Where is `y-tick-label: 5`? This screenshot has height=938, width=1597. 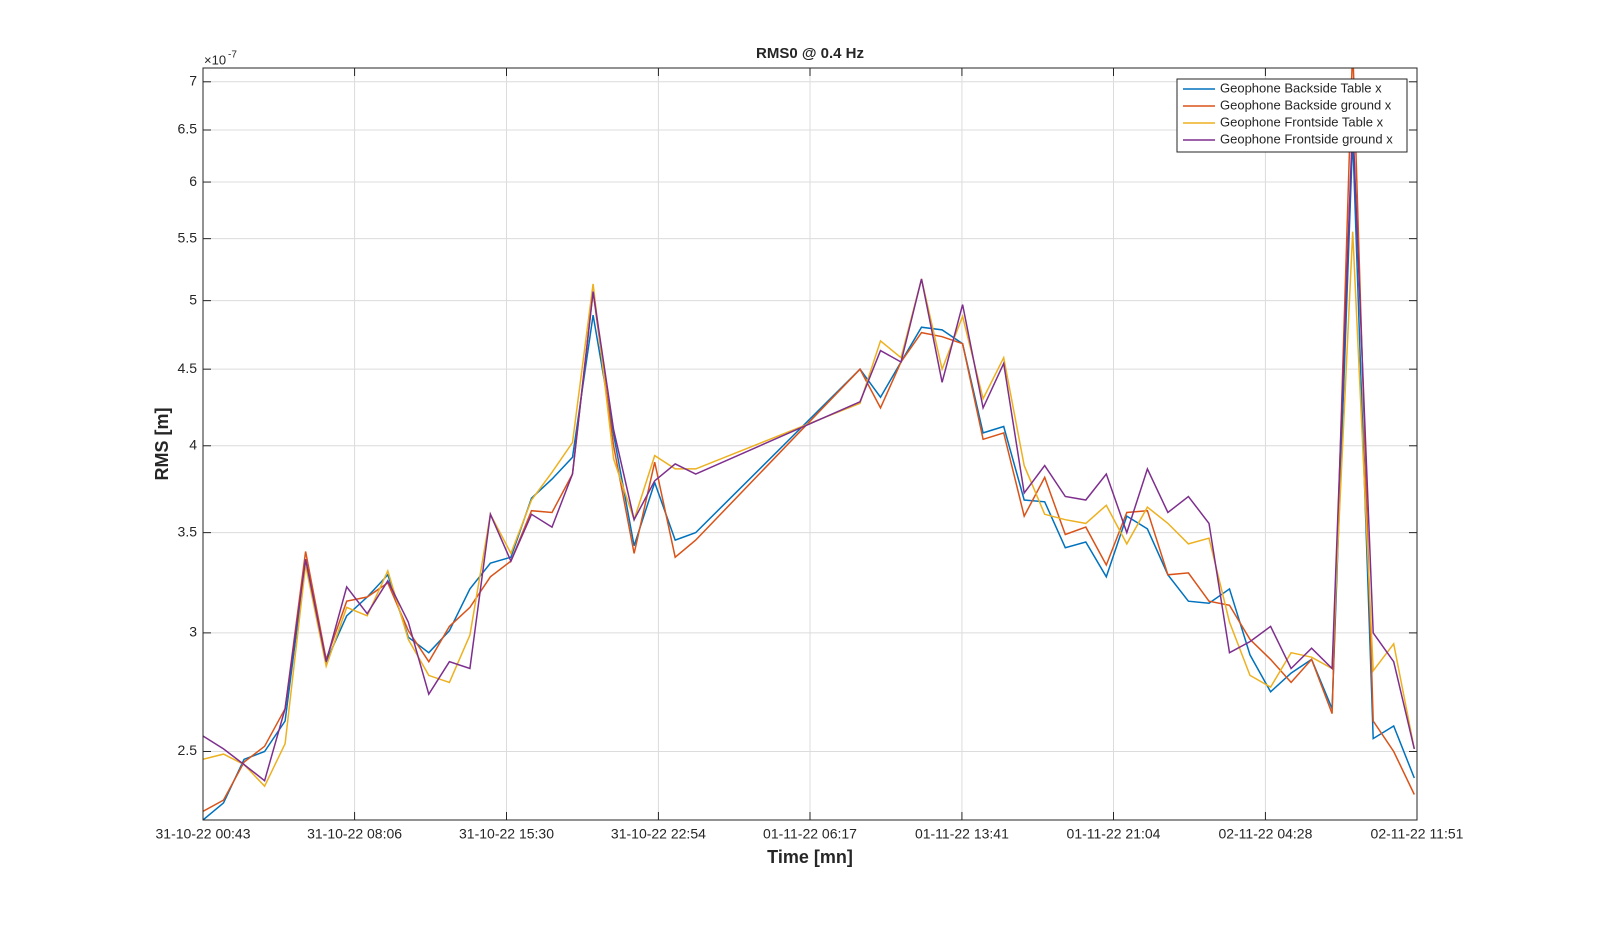 y-tick-label: 5 is located at coordinates (193, 299).